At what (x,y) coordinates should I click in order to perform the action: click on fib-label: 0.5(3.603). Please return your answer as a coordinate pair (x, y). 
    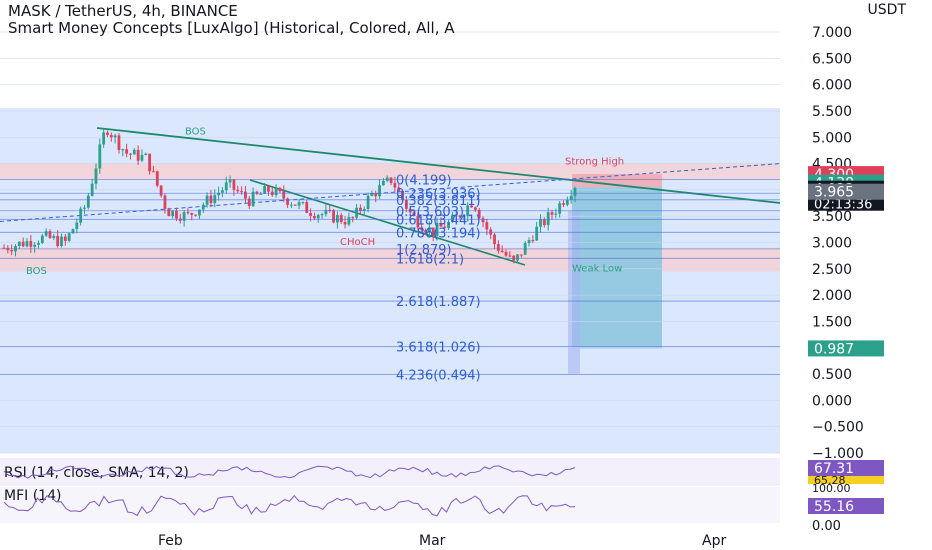
    Looking at the image, I should click on (430, 212).